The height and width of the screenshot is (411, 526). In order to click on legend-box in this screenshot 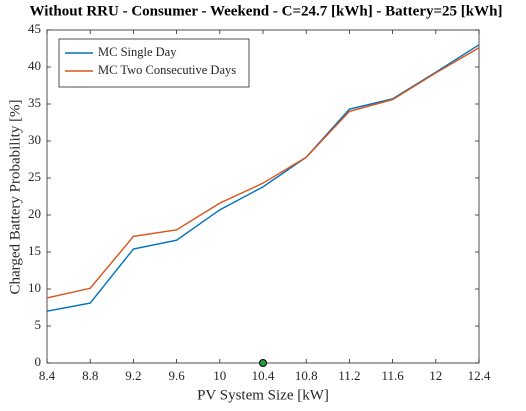, I will do `click(154, 63)`.